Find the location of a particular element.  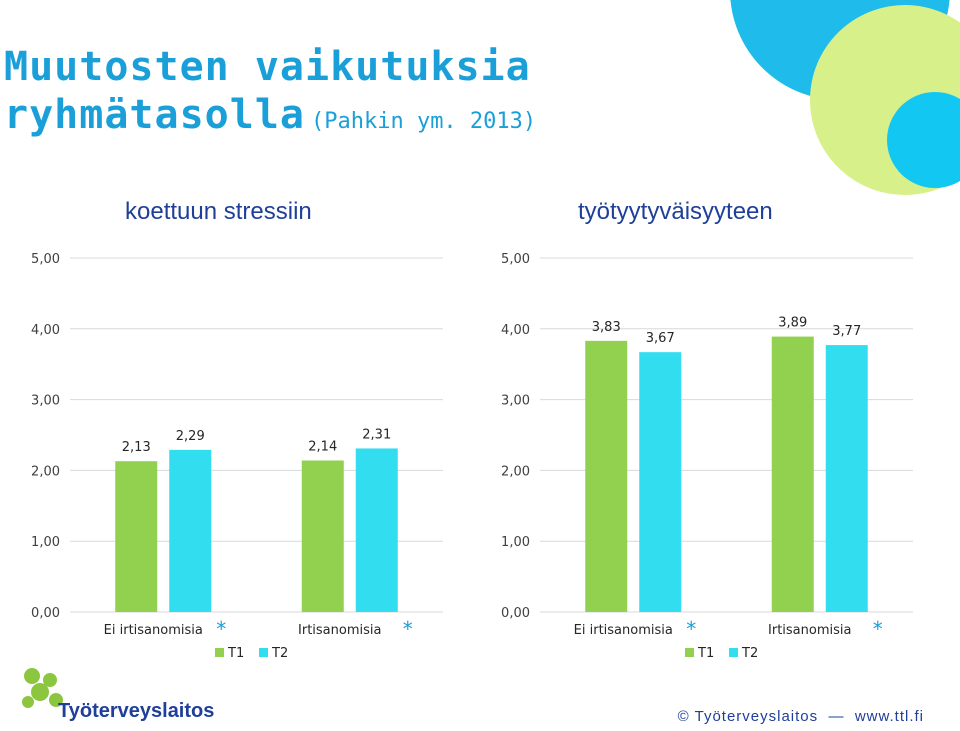

data-label: 2,13 is located at coordinates (136, 447).